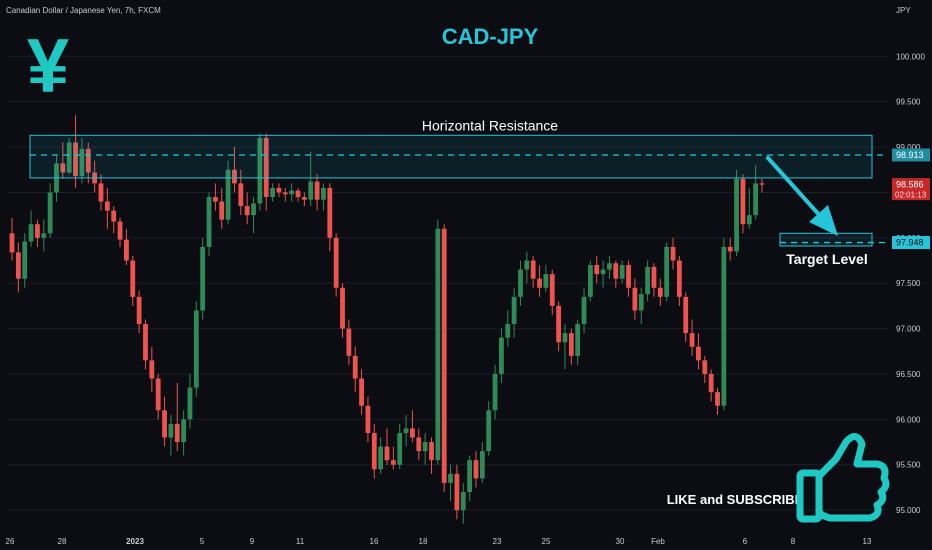  Describe the element at coordinates (83, 10) in the screenshot. I see `symbol-info: Canadian Dollar / Japanese Yen, 7h, FXCM` at that location.